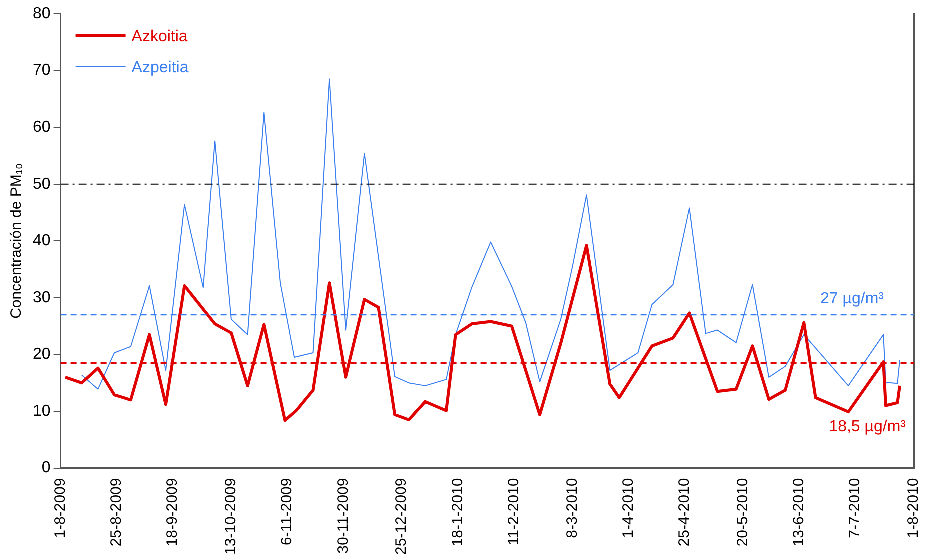  I want to click on y-tick-label: 0, so click(46, 468).